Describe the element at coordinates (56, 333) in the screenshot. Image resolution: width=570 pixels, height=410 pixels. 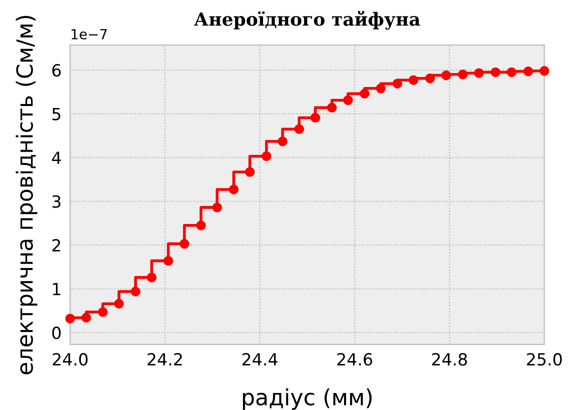
I see `y-tick-label: 0` at that location.